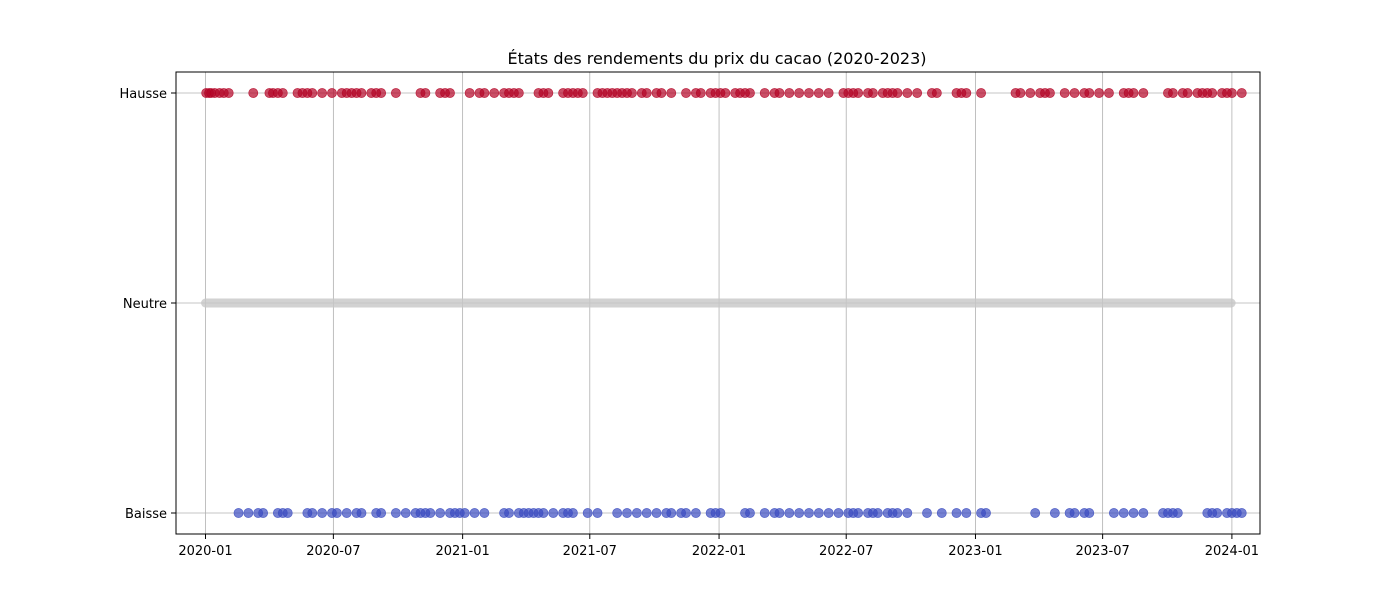 This screenshot has width=1400, height=600. I want to click on y-axis-ticks: Baisse Neutre Hausse, so click(147, 304).